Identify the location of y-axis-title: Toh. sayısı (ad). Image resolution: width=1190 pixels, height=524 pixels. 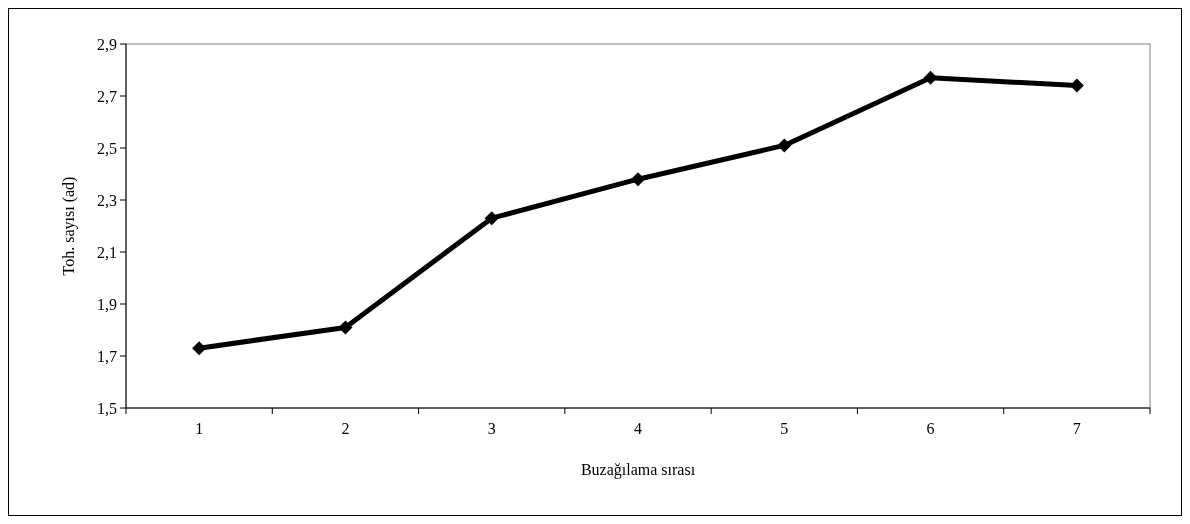
(69, 226).